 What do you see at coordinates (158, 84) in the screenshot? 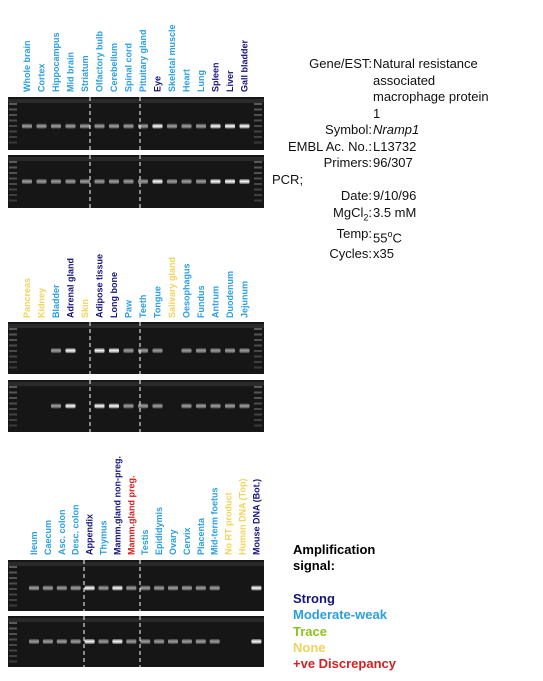
I see `lane-label: Eye` at bounding box center [158, 84].